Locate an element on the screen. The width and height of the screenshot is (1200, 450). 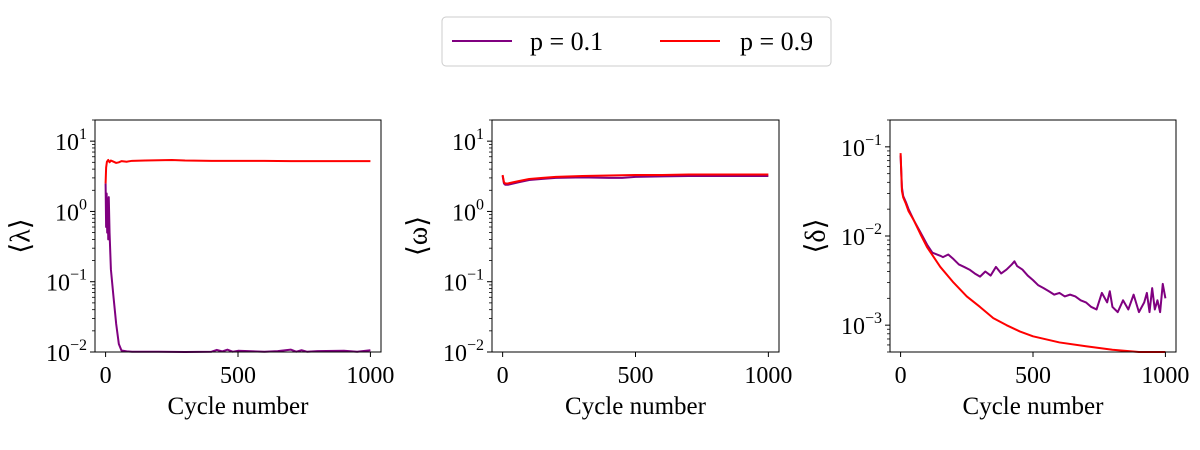
y-axis-label: ⟨λ⟩ is located at coordinates (20, 235).